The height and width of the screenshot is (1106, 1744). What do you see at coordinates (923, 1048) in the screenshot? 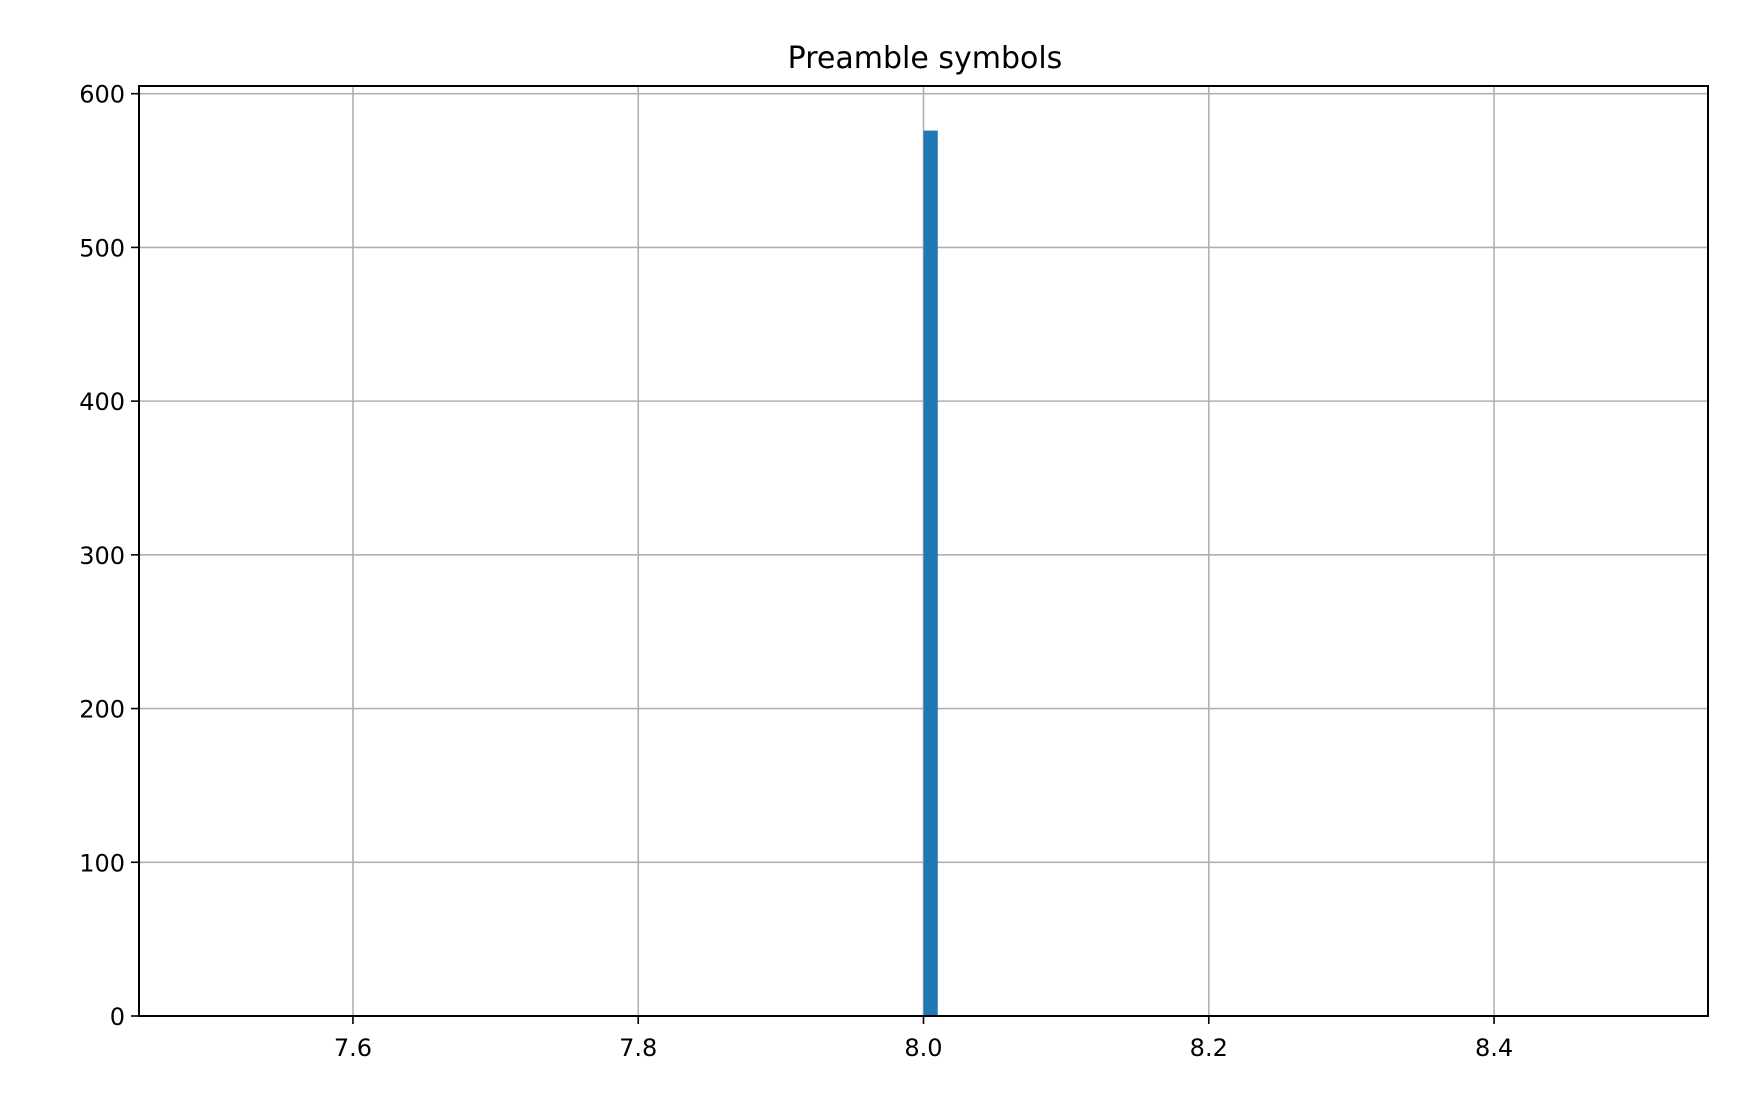
I see `x-tick-label: 8.0` at bounding box center [923, 1048].